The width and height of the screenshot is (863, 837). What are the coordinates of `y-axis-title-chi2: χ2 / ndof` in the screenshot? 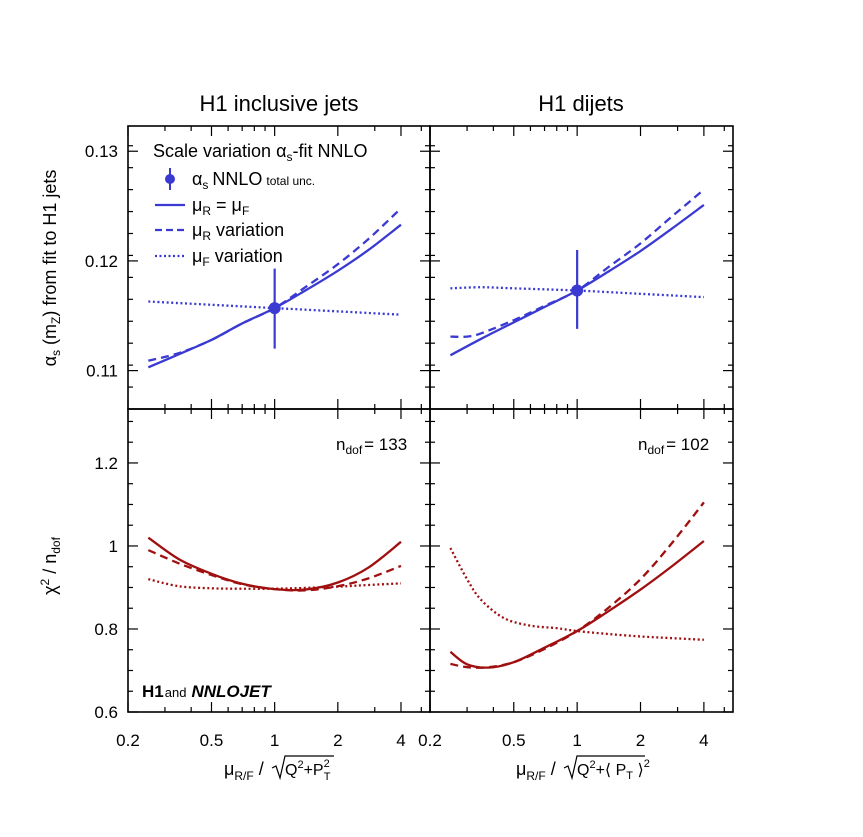 It's located at (50, 565).